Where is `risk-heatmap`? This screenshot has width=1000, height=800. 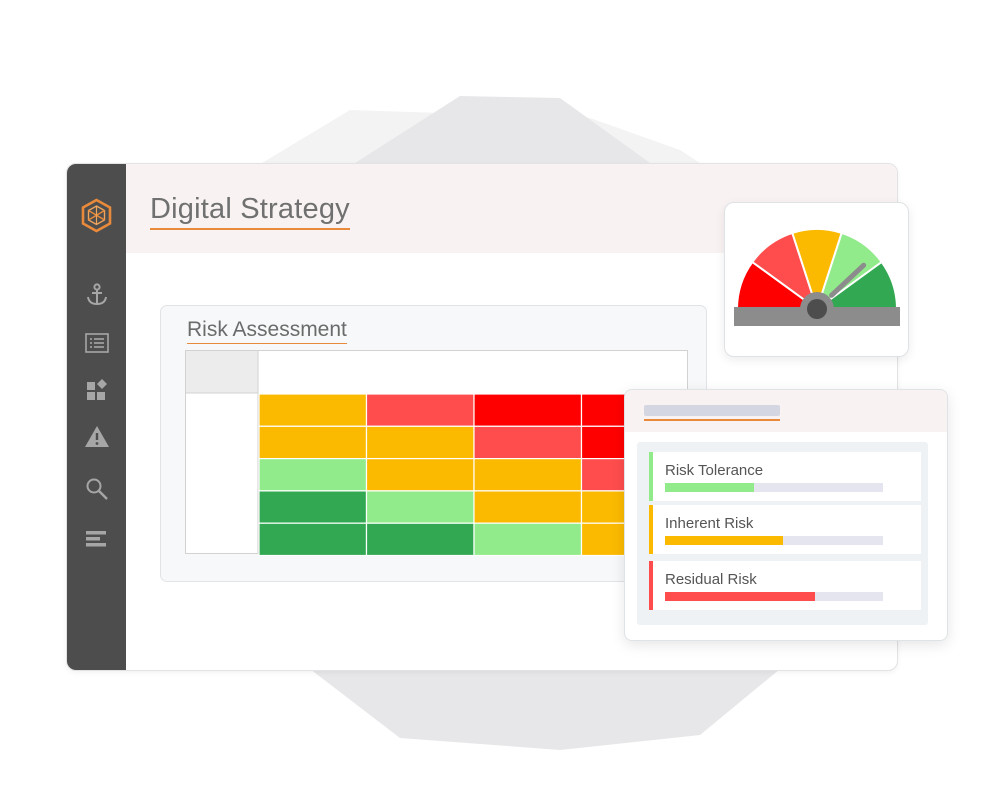
risk-heatmap is located at coordinates (437, 453).